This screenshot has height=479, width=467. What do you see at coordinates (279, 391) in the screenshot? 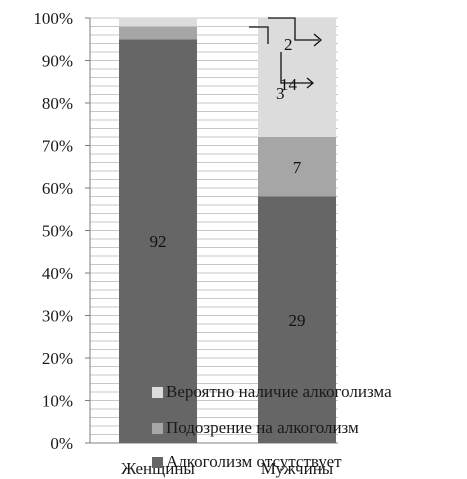
I see `legend-label: Вероятно наличие алкоголизма` at bounding box center [279, 391].